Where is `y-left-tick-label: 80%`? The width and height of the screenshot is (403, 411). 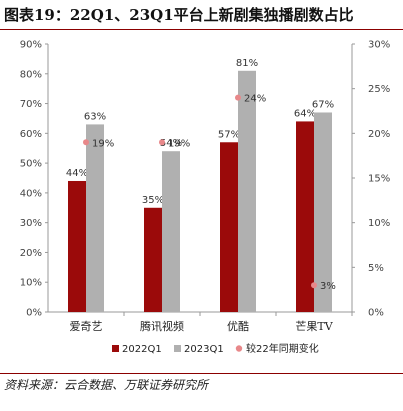 y-left-tick-label: 80% is located at coordinates (31, 74).